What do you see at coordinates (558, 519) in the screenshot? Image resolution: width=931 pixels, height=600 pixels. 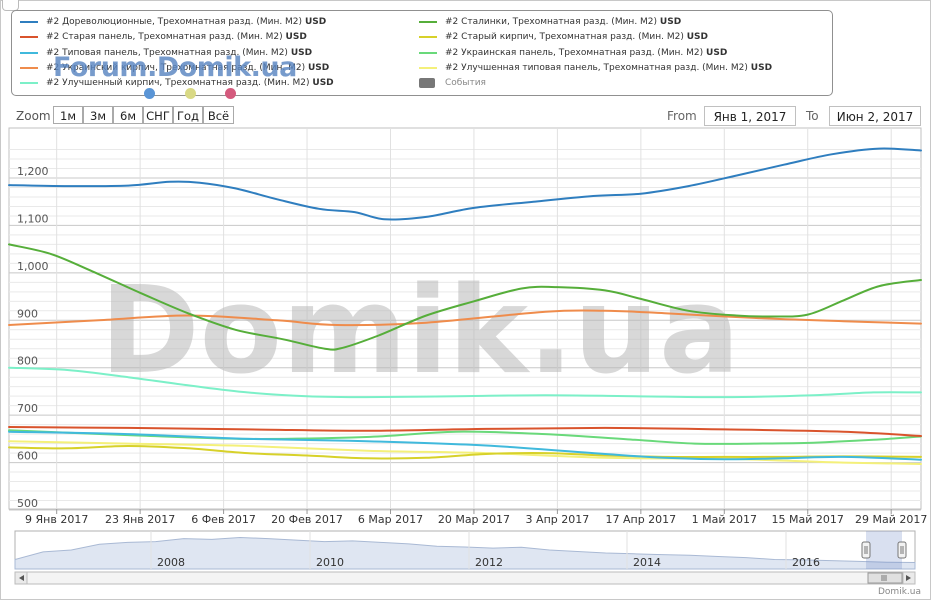 I see `x-tick-label: 3 Апр 2017` at bounding box center [558, 519].